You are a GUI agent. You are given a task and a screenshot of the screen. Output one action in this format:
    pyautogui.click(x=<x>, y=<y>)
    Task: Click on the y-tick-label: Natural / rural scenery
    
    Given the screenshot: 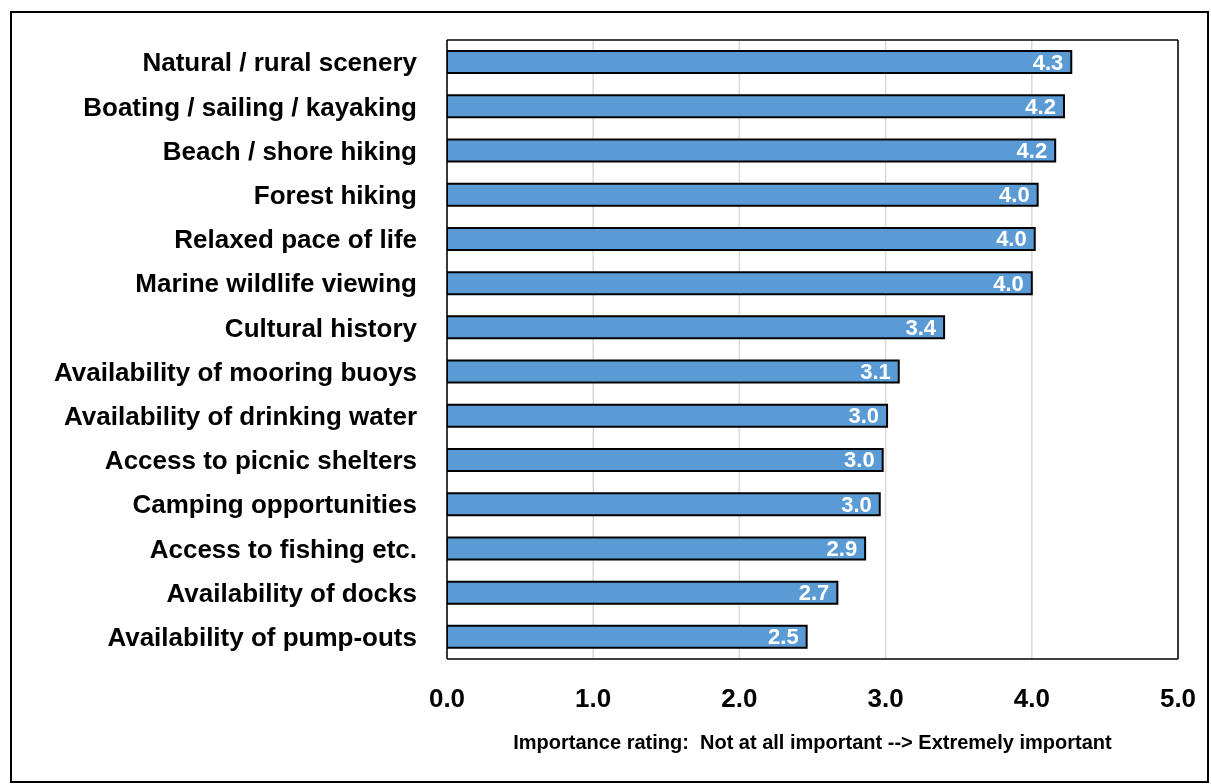 What is the action you would take?
    pyautogui.click(x=280, y=62)
    